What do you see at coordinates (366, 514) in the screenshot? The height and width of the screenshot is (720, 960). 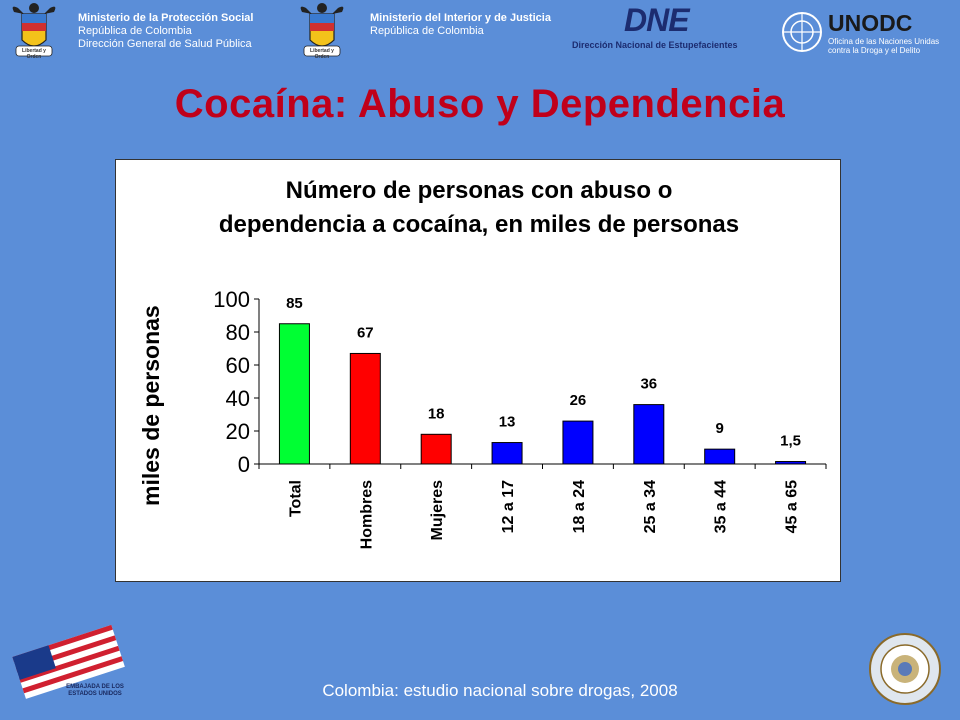 I see `x-category-label: Hombres` at bounding box center [366, 514].